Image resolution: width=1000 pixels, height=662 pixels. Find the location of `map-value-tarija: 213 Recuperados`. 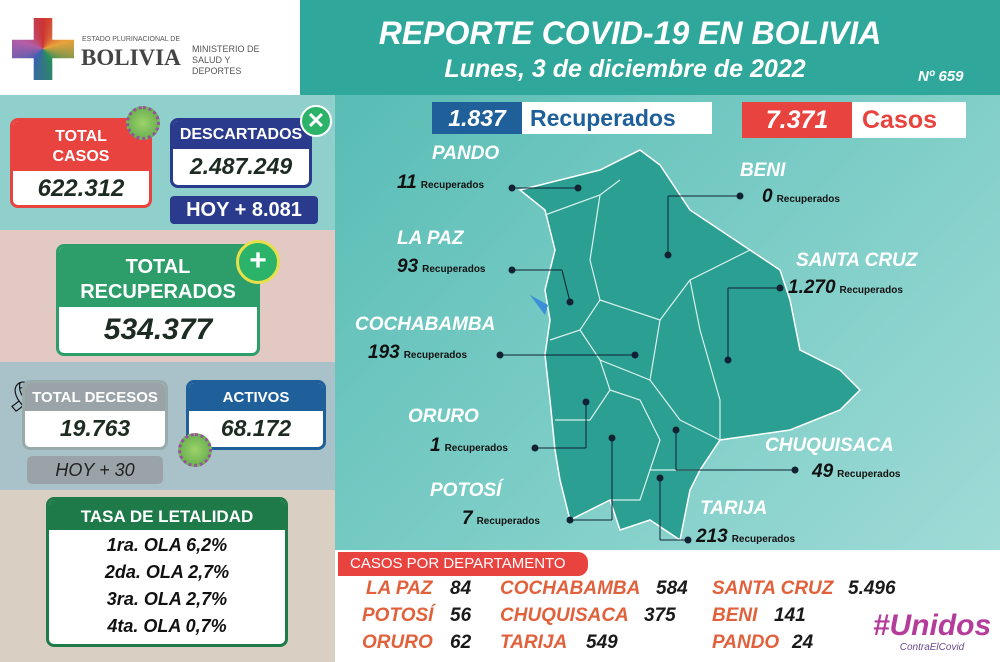

map-value-tarija: 213 Recuperados is located at coordinates (745, 537).